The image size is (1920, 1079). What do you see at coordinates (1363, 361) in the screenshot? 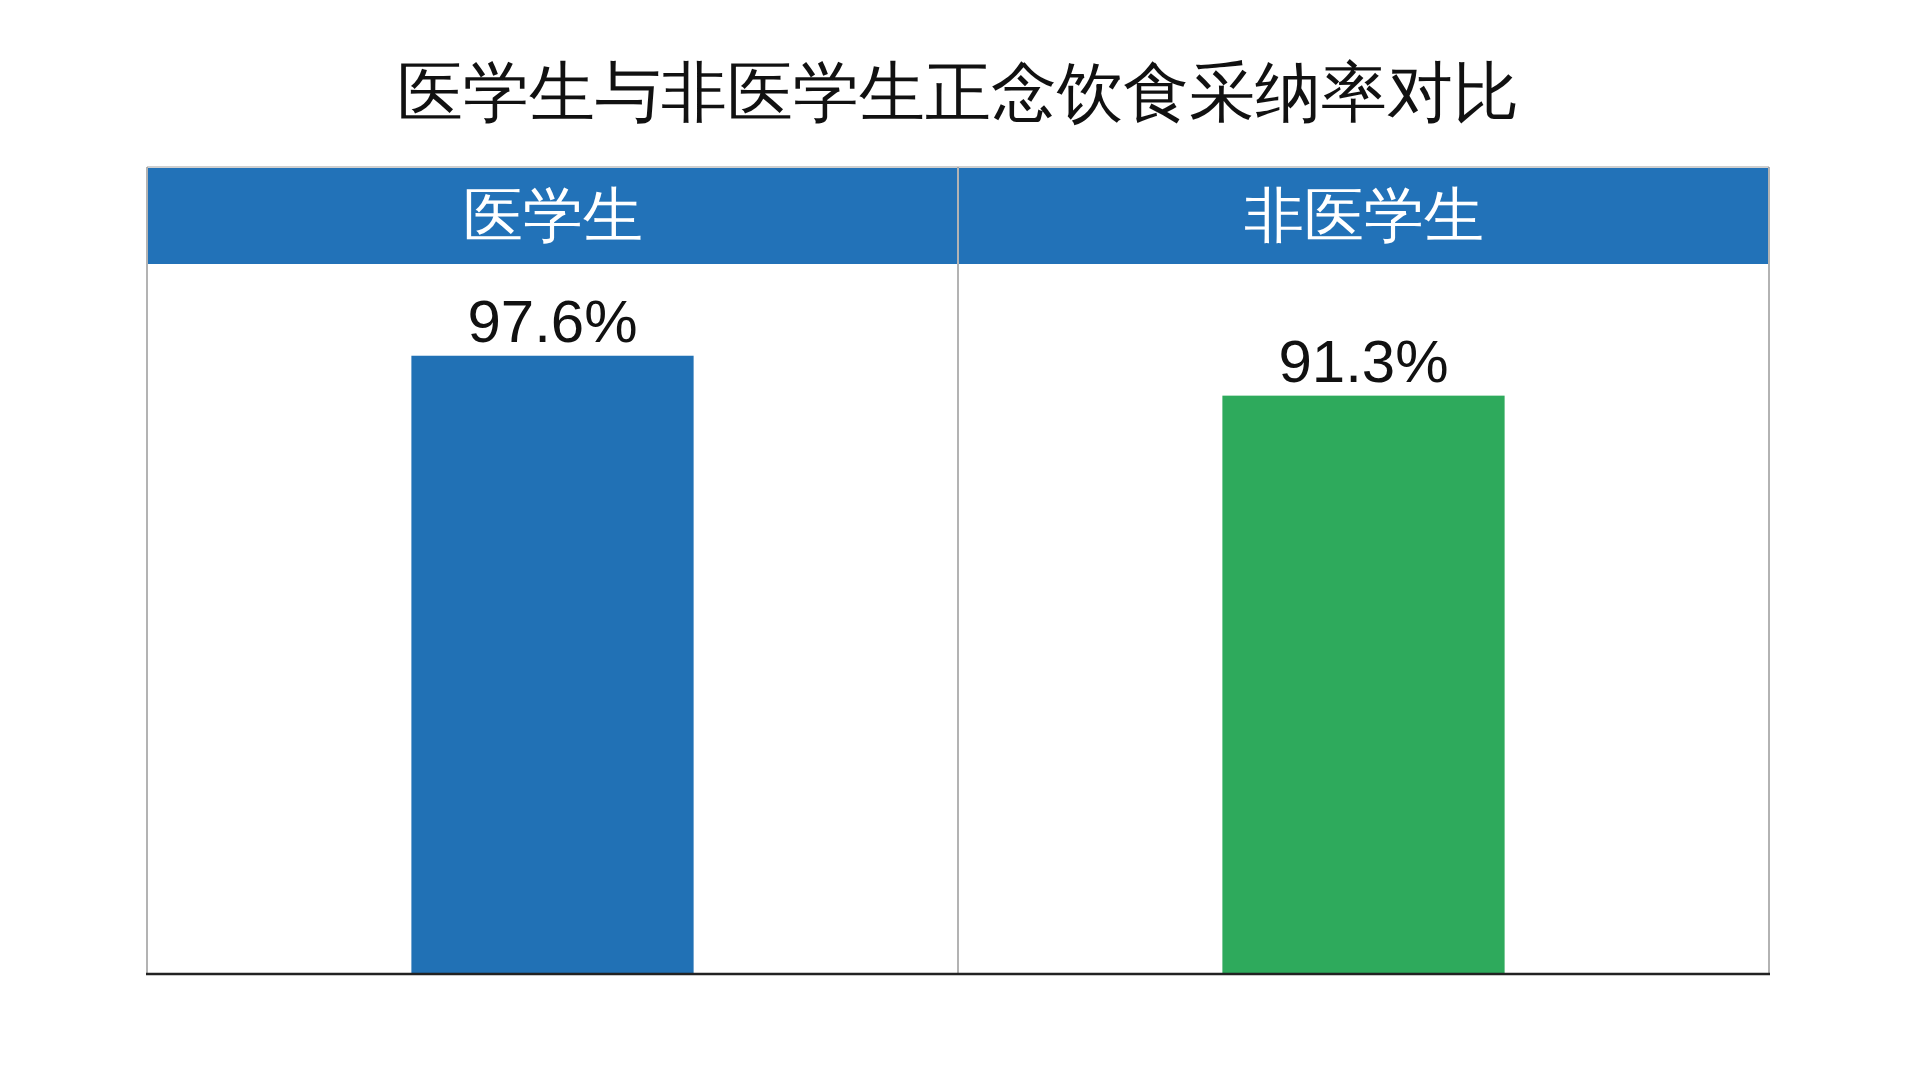
I see `data-label: 91.3%` at bounding box center [1363, 361].